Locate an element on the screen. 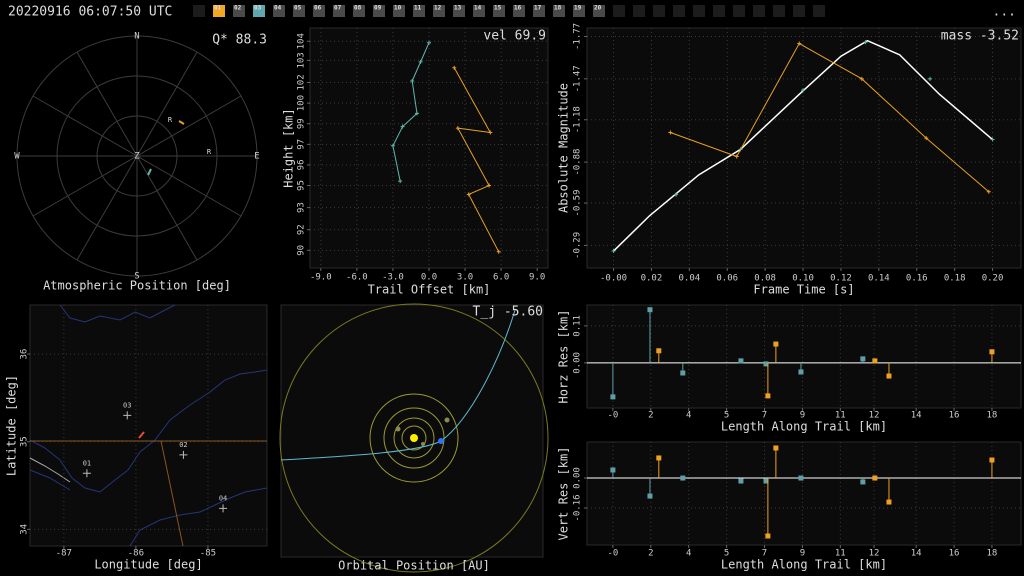 Image resolution: width=1024 pixels, height=576 pixels. y-tick-label: -0.88 is located at coordinates (578, 162).